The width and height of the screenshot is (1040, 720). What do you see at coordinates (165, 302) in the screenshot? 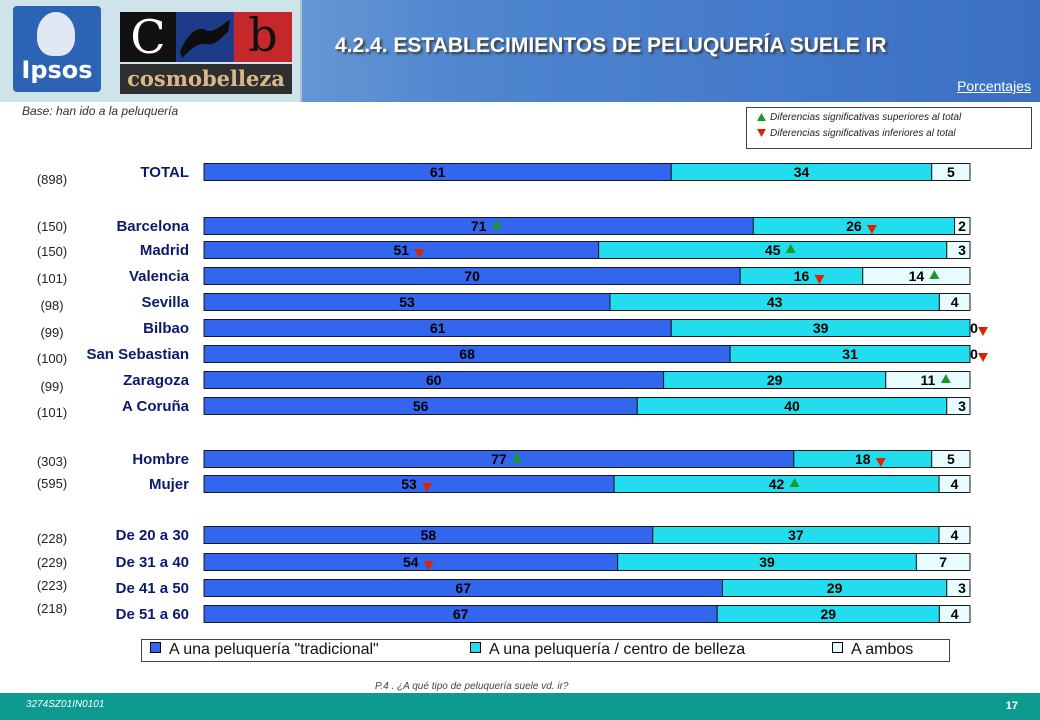
I see `category-label-sevilla: Sevilla` at bounding box center [165, 302].